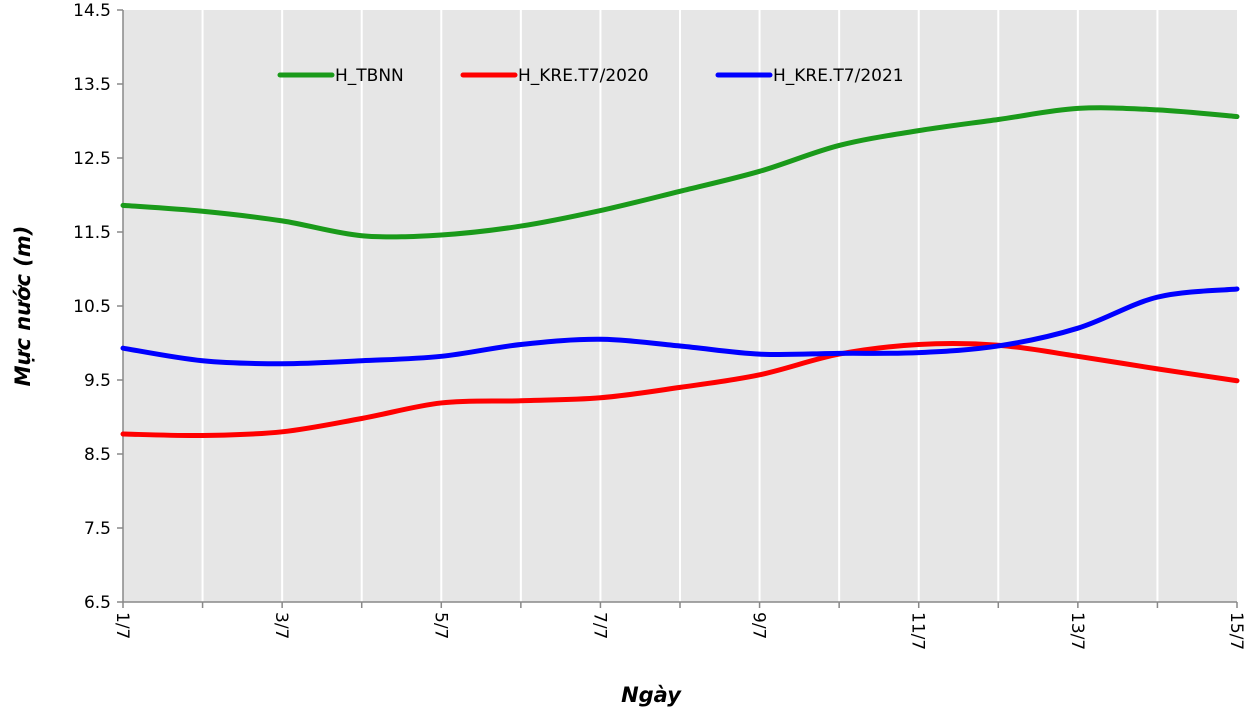  Describe the element at coordinates (92, 233) in the screenshot. I see `y-tick-label: 11.5` at that location.